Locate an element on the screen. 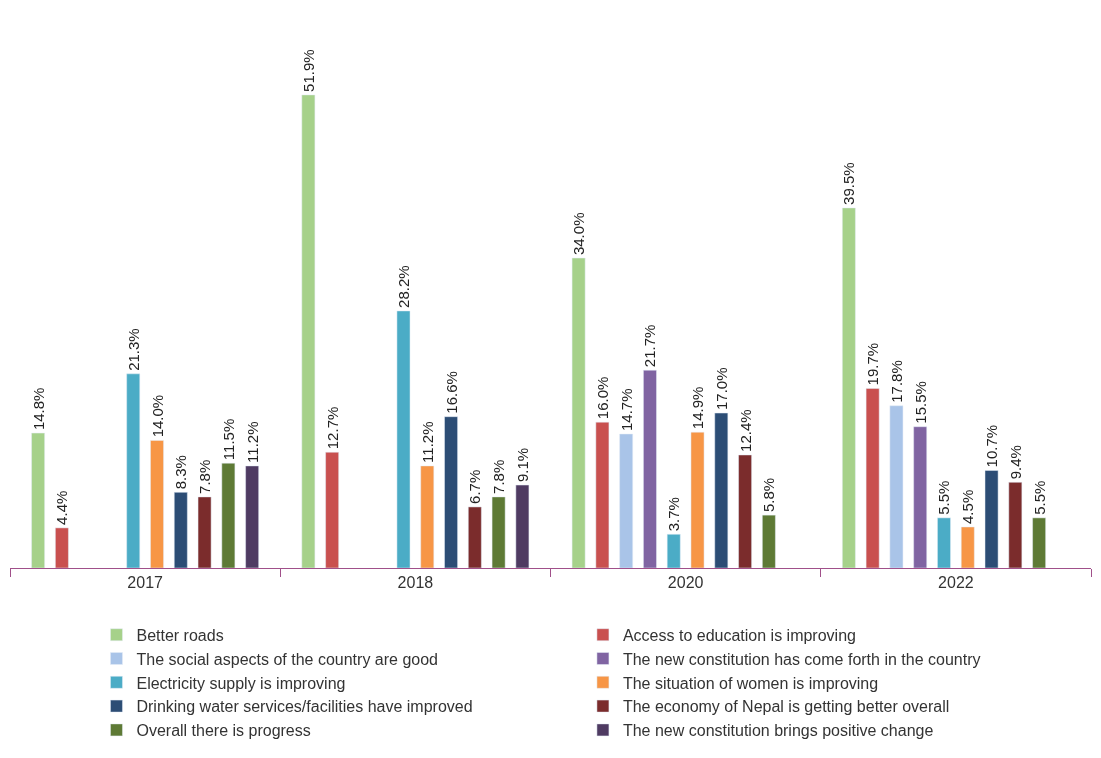 This screenshot has height=758, width=1101. legend-label: The new constitution brings positive change is located at coordinates (778, 731).